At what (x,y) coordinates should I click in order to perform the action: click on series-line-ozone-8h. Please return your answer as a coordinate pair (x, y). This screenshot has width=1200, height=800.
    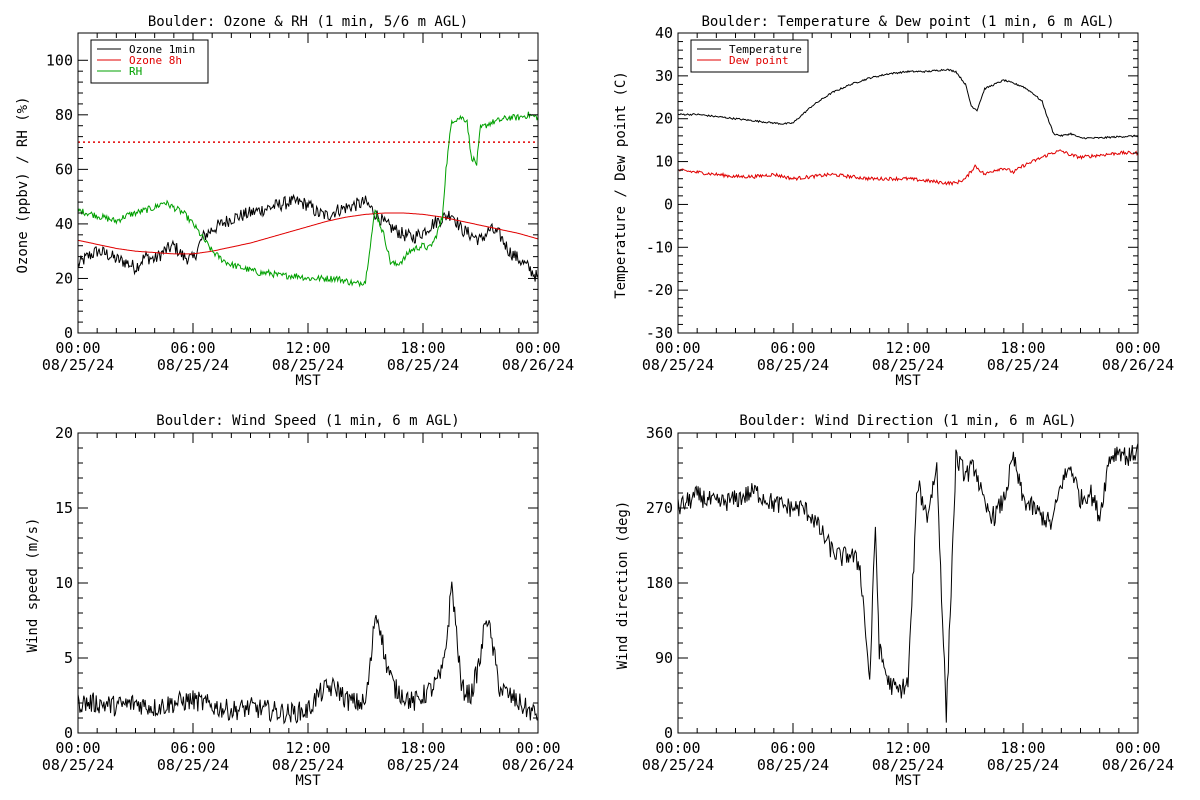
    Looking at the image, I should click on (308, 233).